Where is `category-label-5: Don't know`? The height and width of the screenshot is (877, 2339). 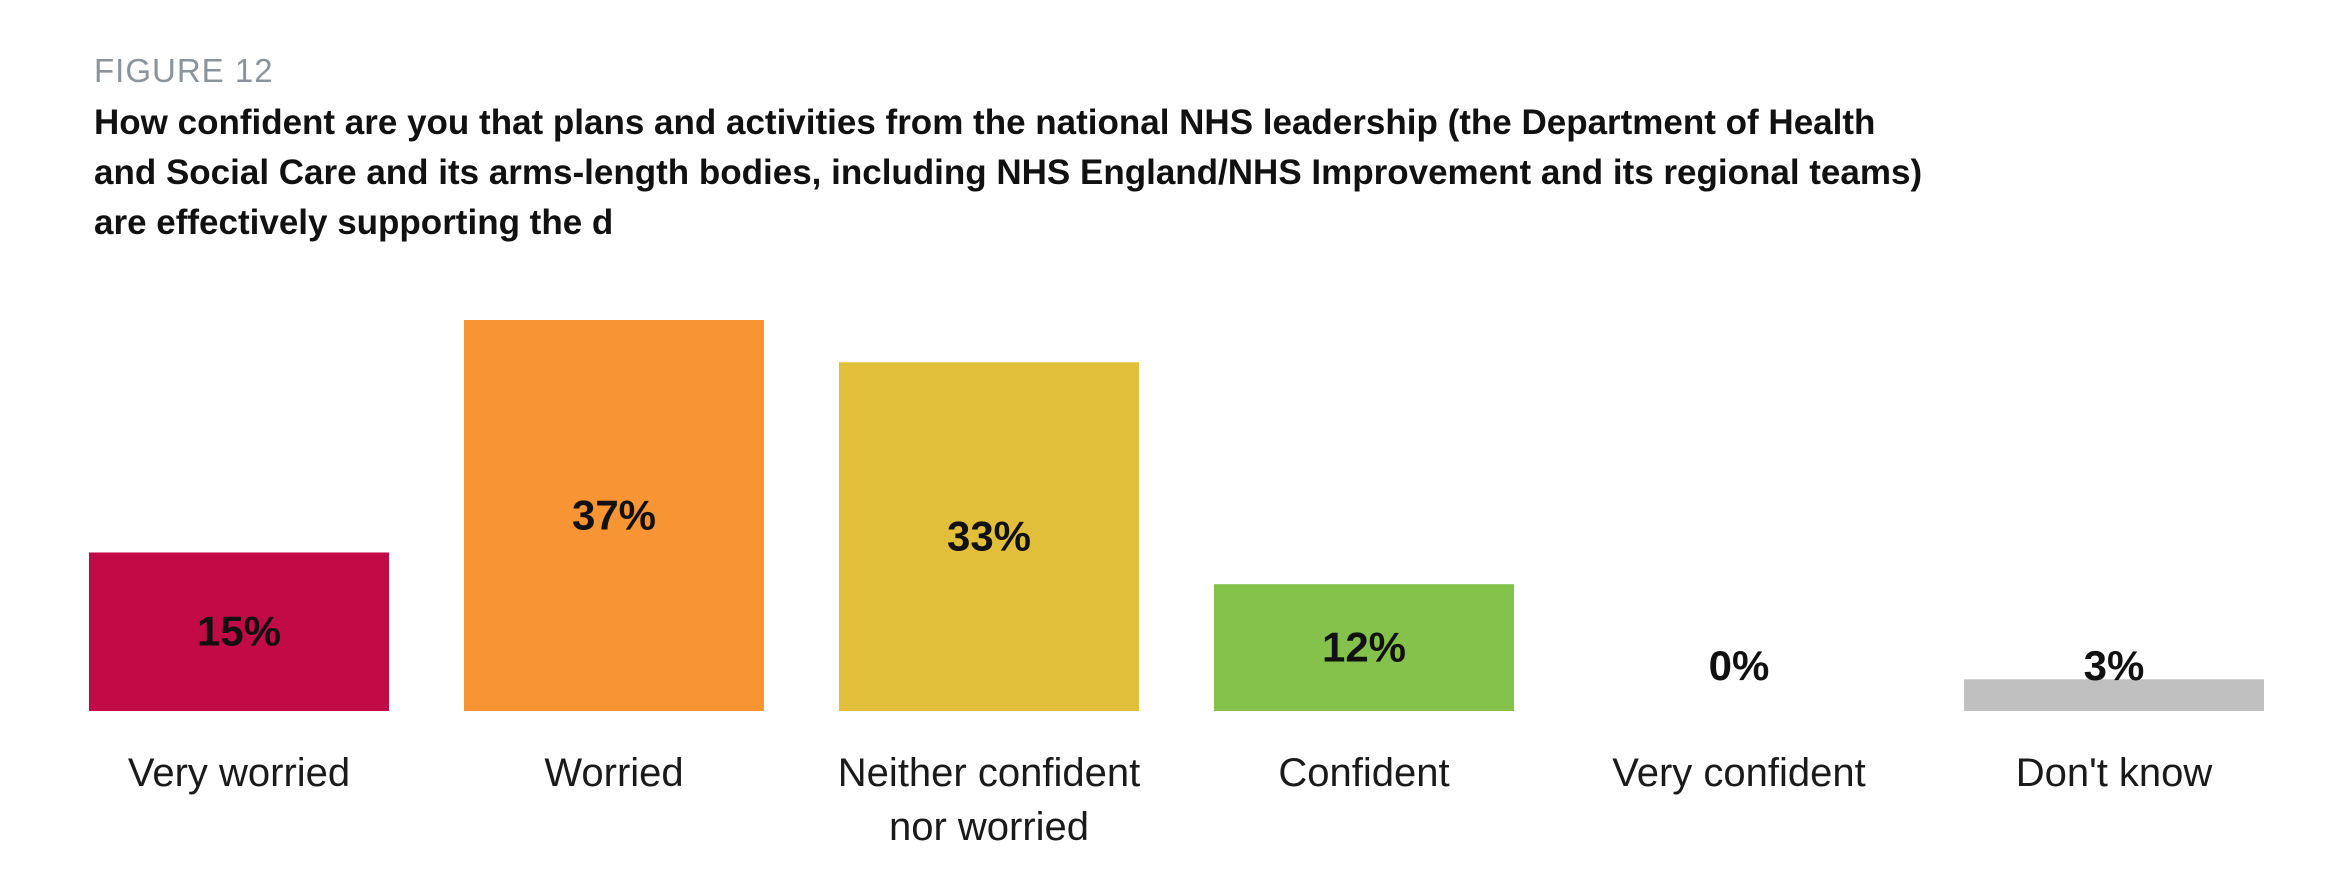 category-label-5: Don't know is located at coordinates (2114, 773).